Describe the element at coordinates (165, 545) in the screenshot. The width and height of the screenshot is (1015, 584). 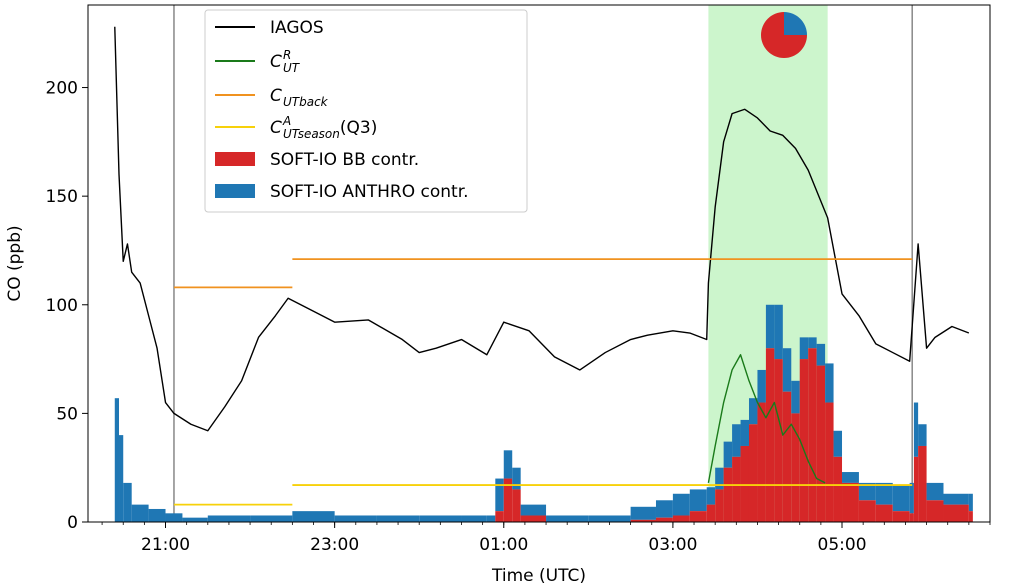
I see `x-tick-label: 21:00` at that location.